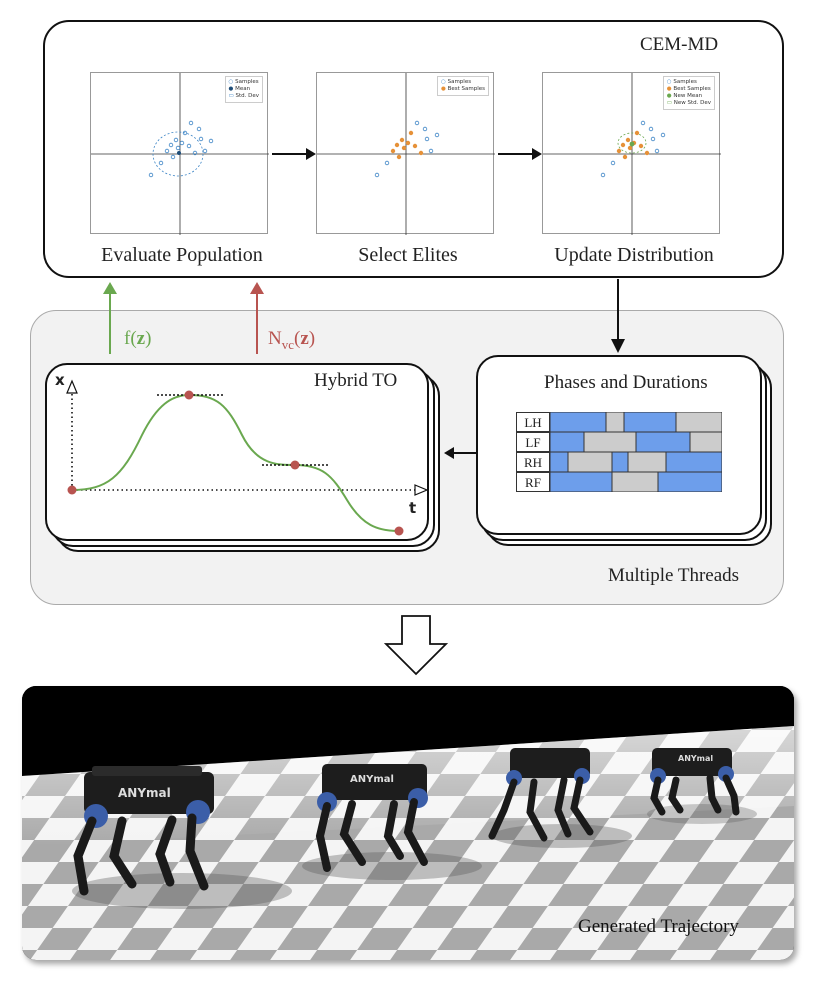 The image size is (831, 998). What do you see at coordinates (257, 318) in the screenshot?
I see `violation-feedback-arrow-icon` at bounding box center [257, 318].